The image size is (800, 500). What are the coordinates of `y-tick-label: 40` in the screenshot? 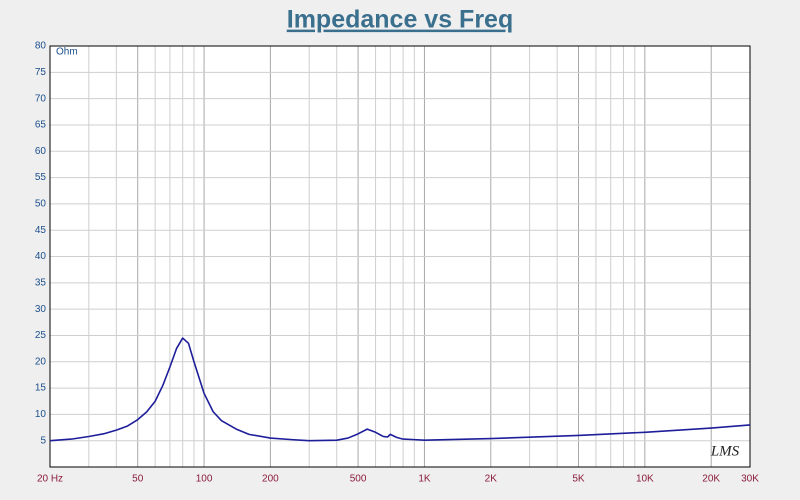 It's located at (41, 256).